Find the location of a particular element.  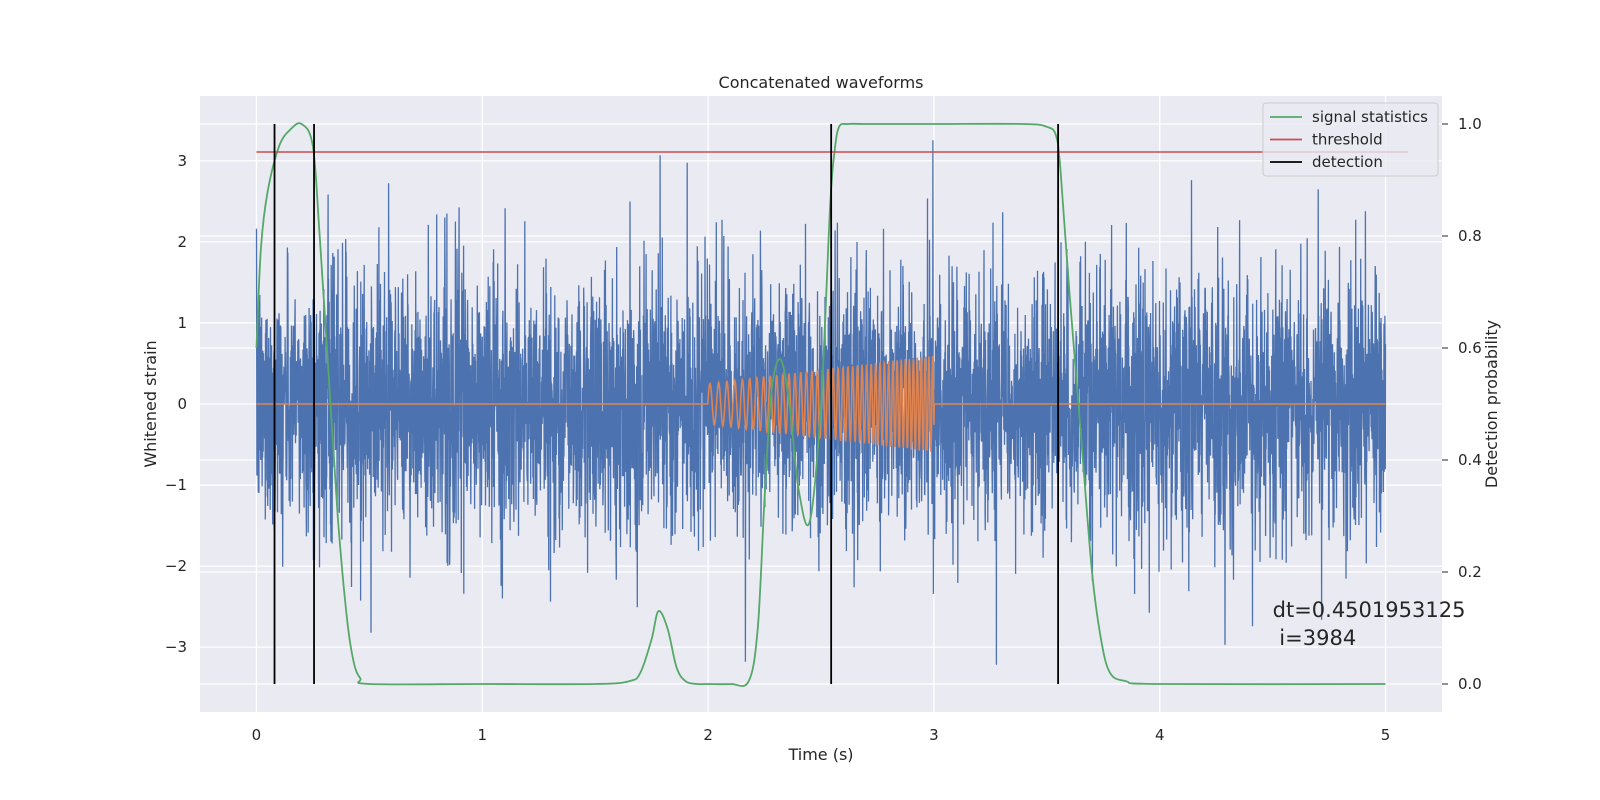

y-tick-label: 0 is located at coordinates (182, 404).